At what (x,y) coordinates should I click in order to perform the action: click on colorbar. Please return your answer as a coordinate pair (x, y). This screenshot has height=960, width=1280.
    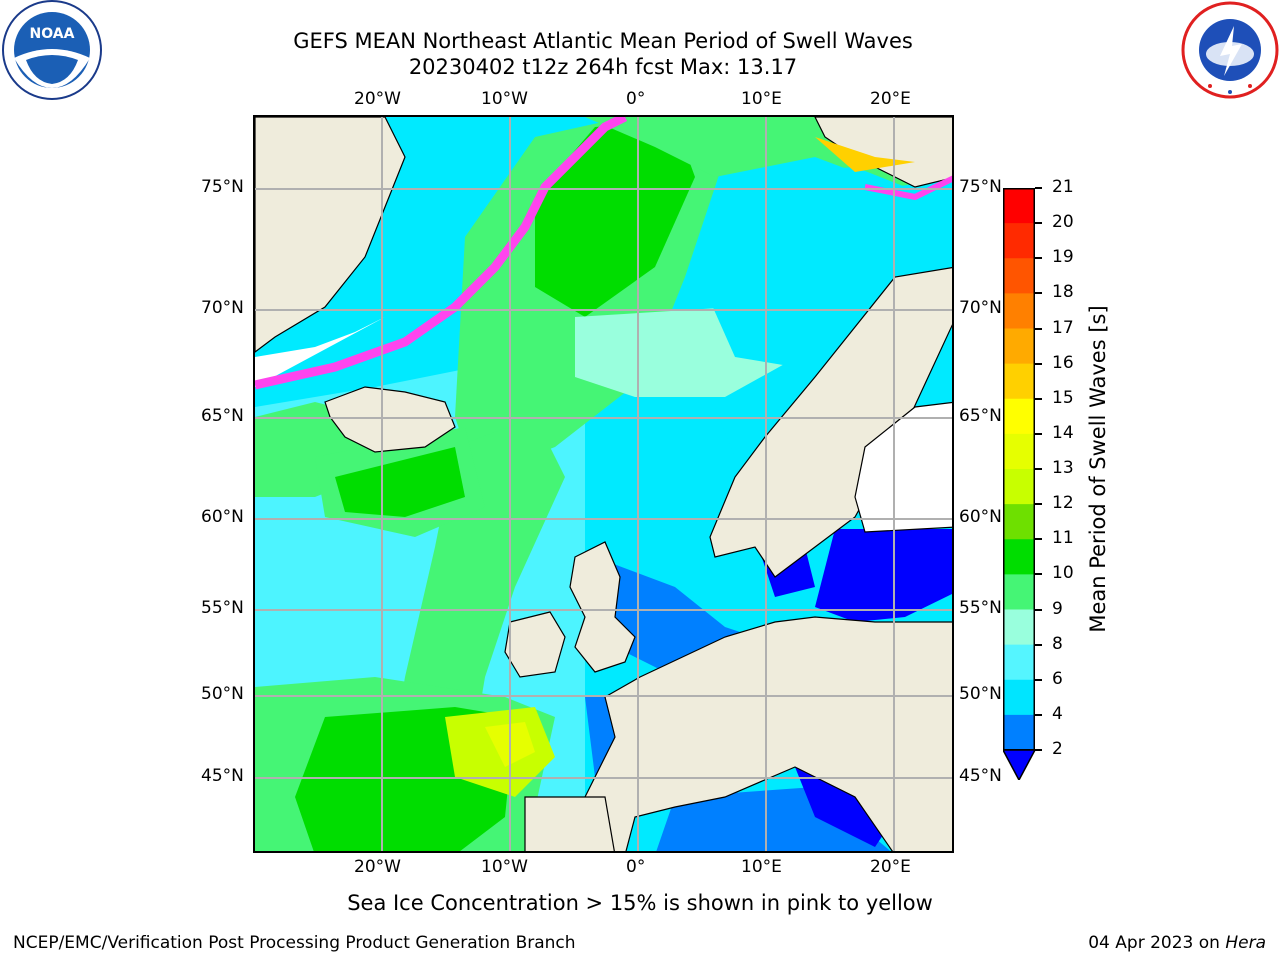
    Looking at the image, I should click on (1019, 485).